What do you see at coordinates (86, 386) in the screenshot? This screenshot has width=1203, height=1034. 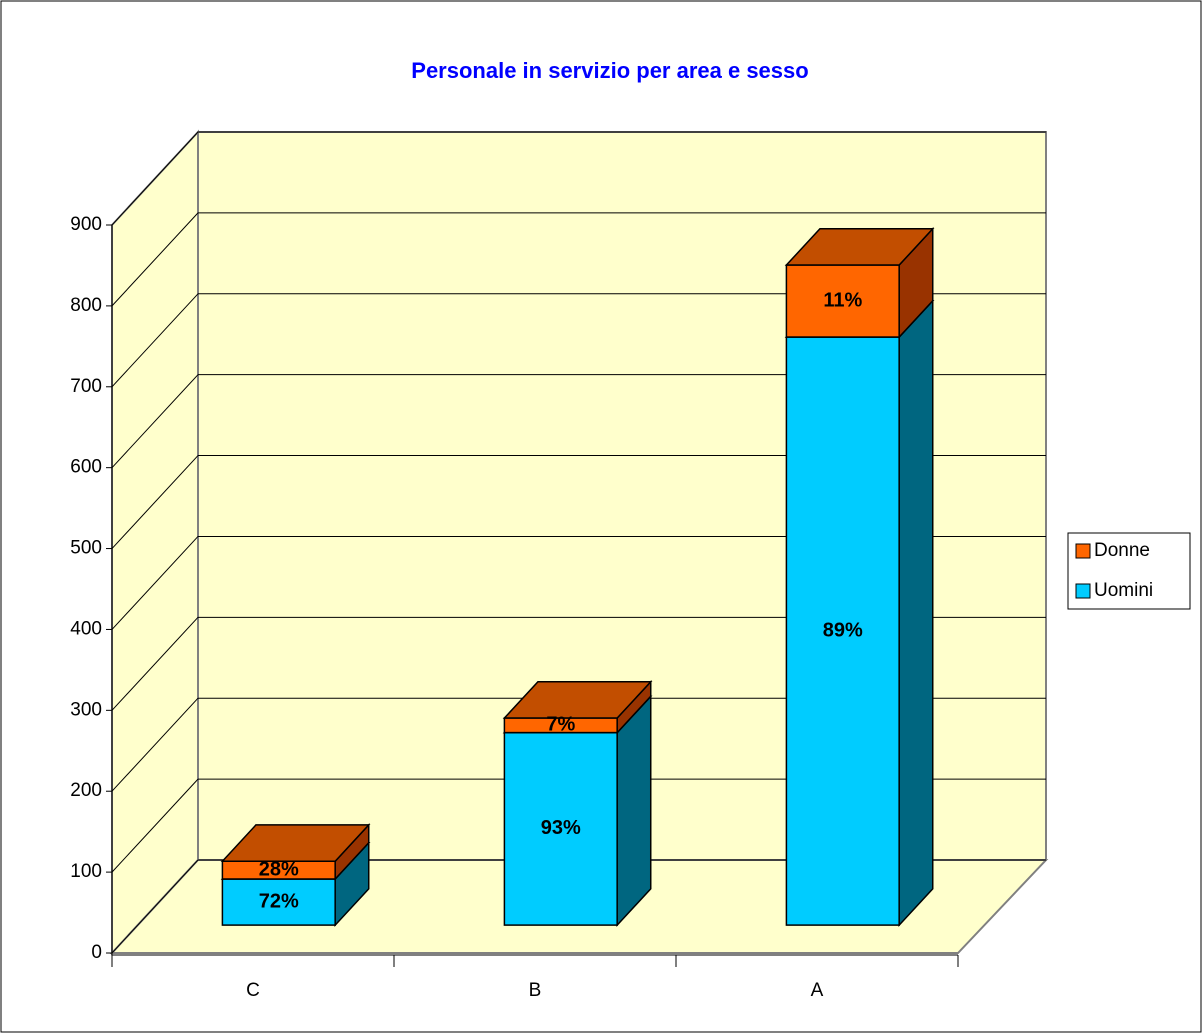 I see `y-tick-label: 700` at bounding box center [86, 386].